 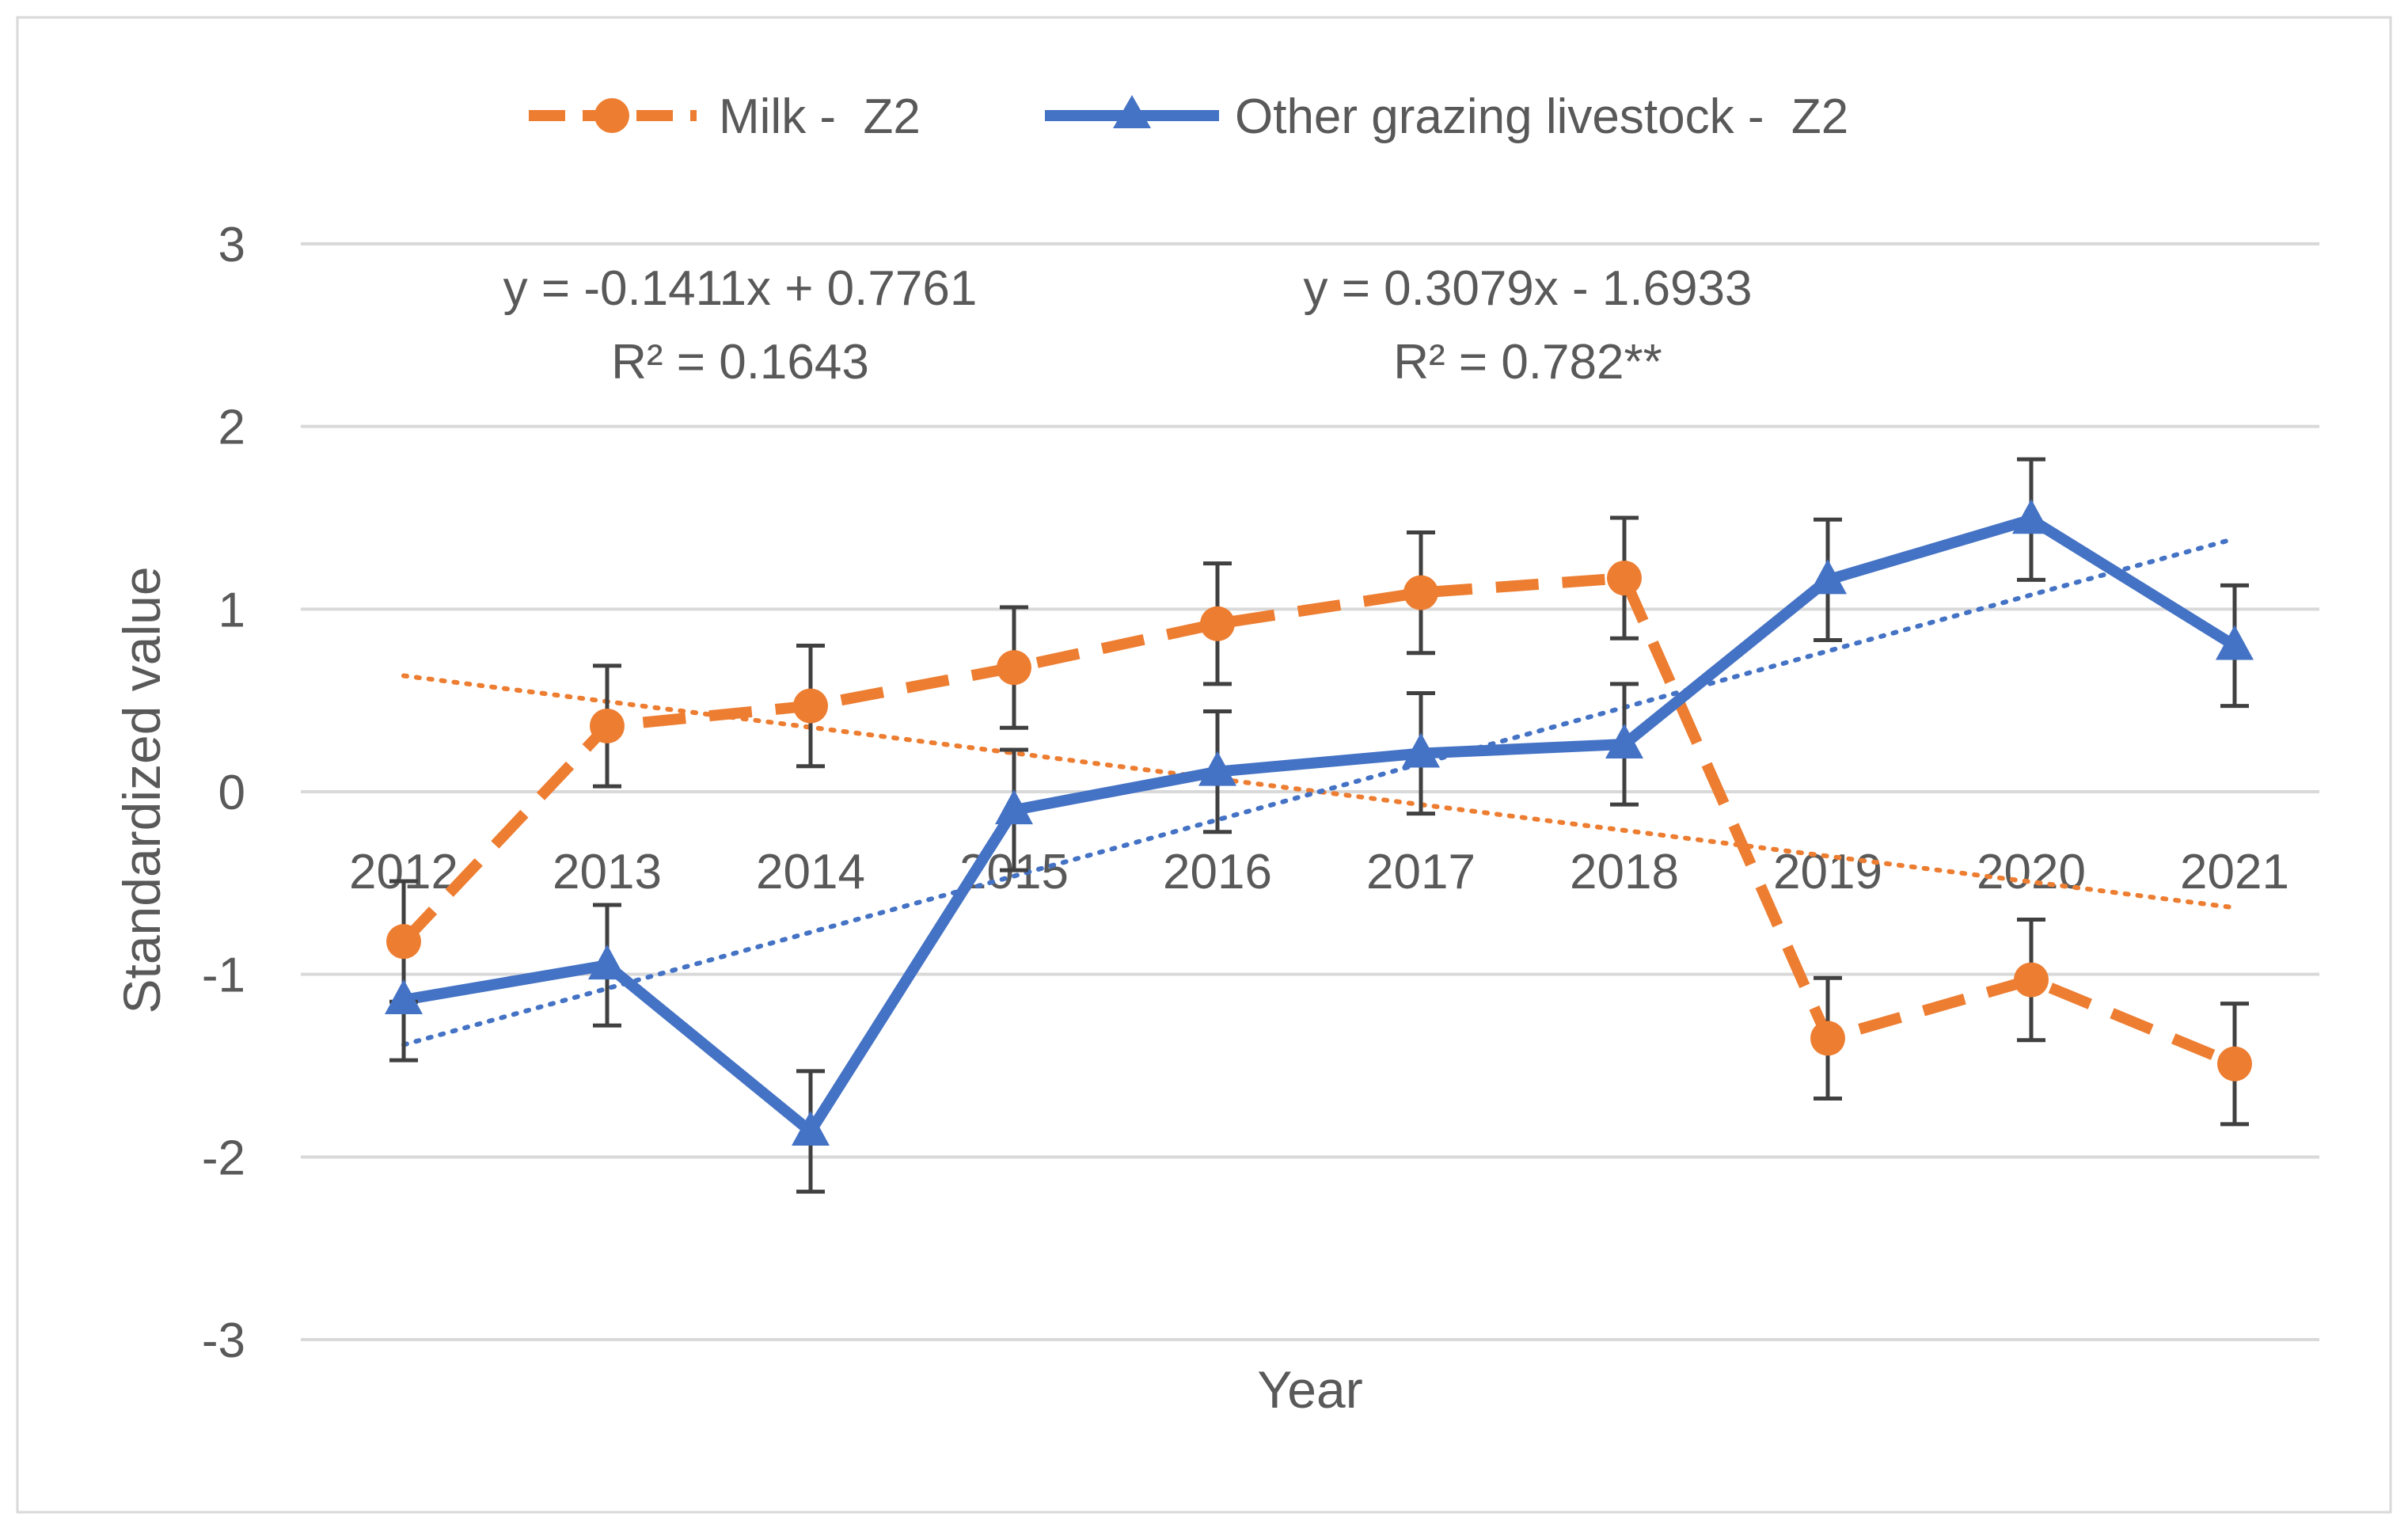 What do you see at coordinates (1309, 1389) in the screenshot?
I see `x-axis-label: Year` at bounding box center [1309, 1389].